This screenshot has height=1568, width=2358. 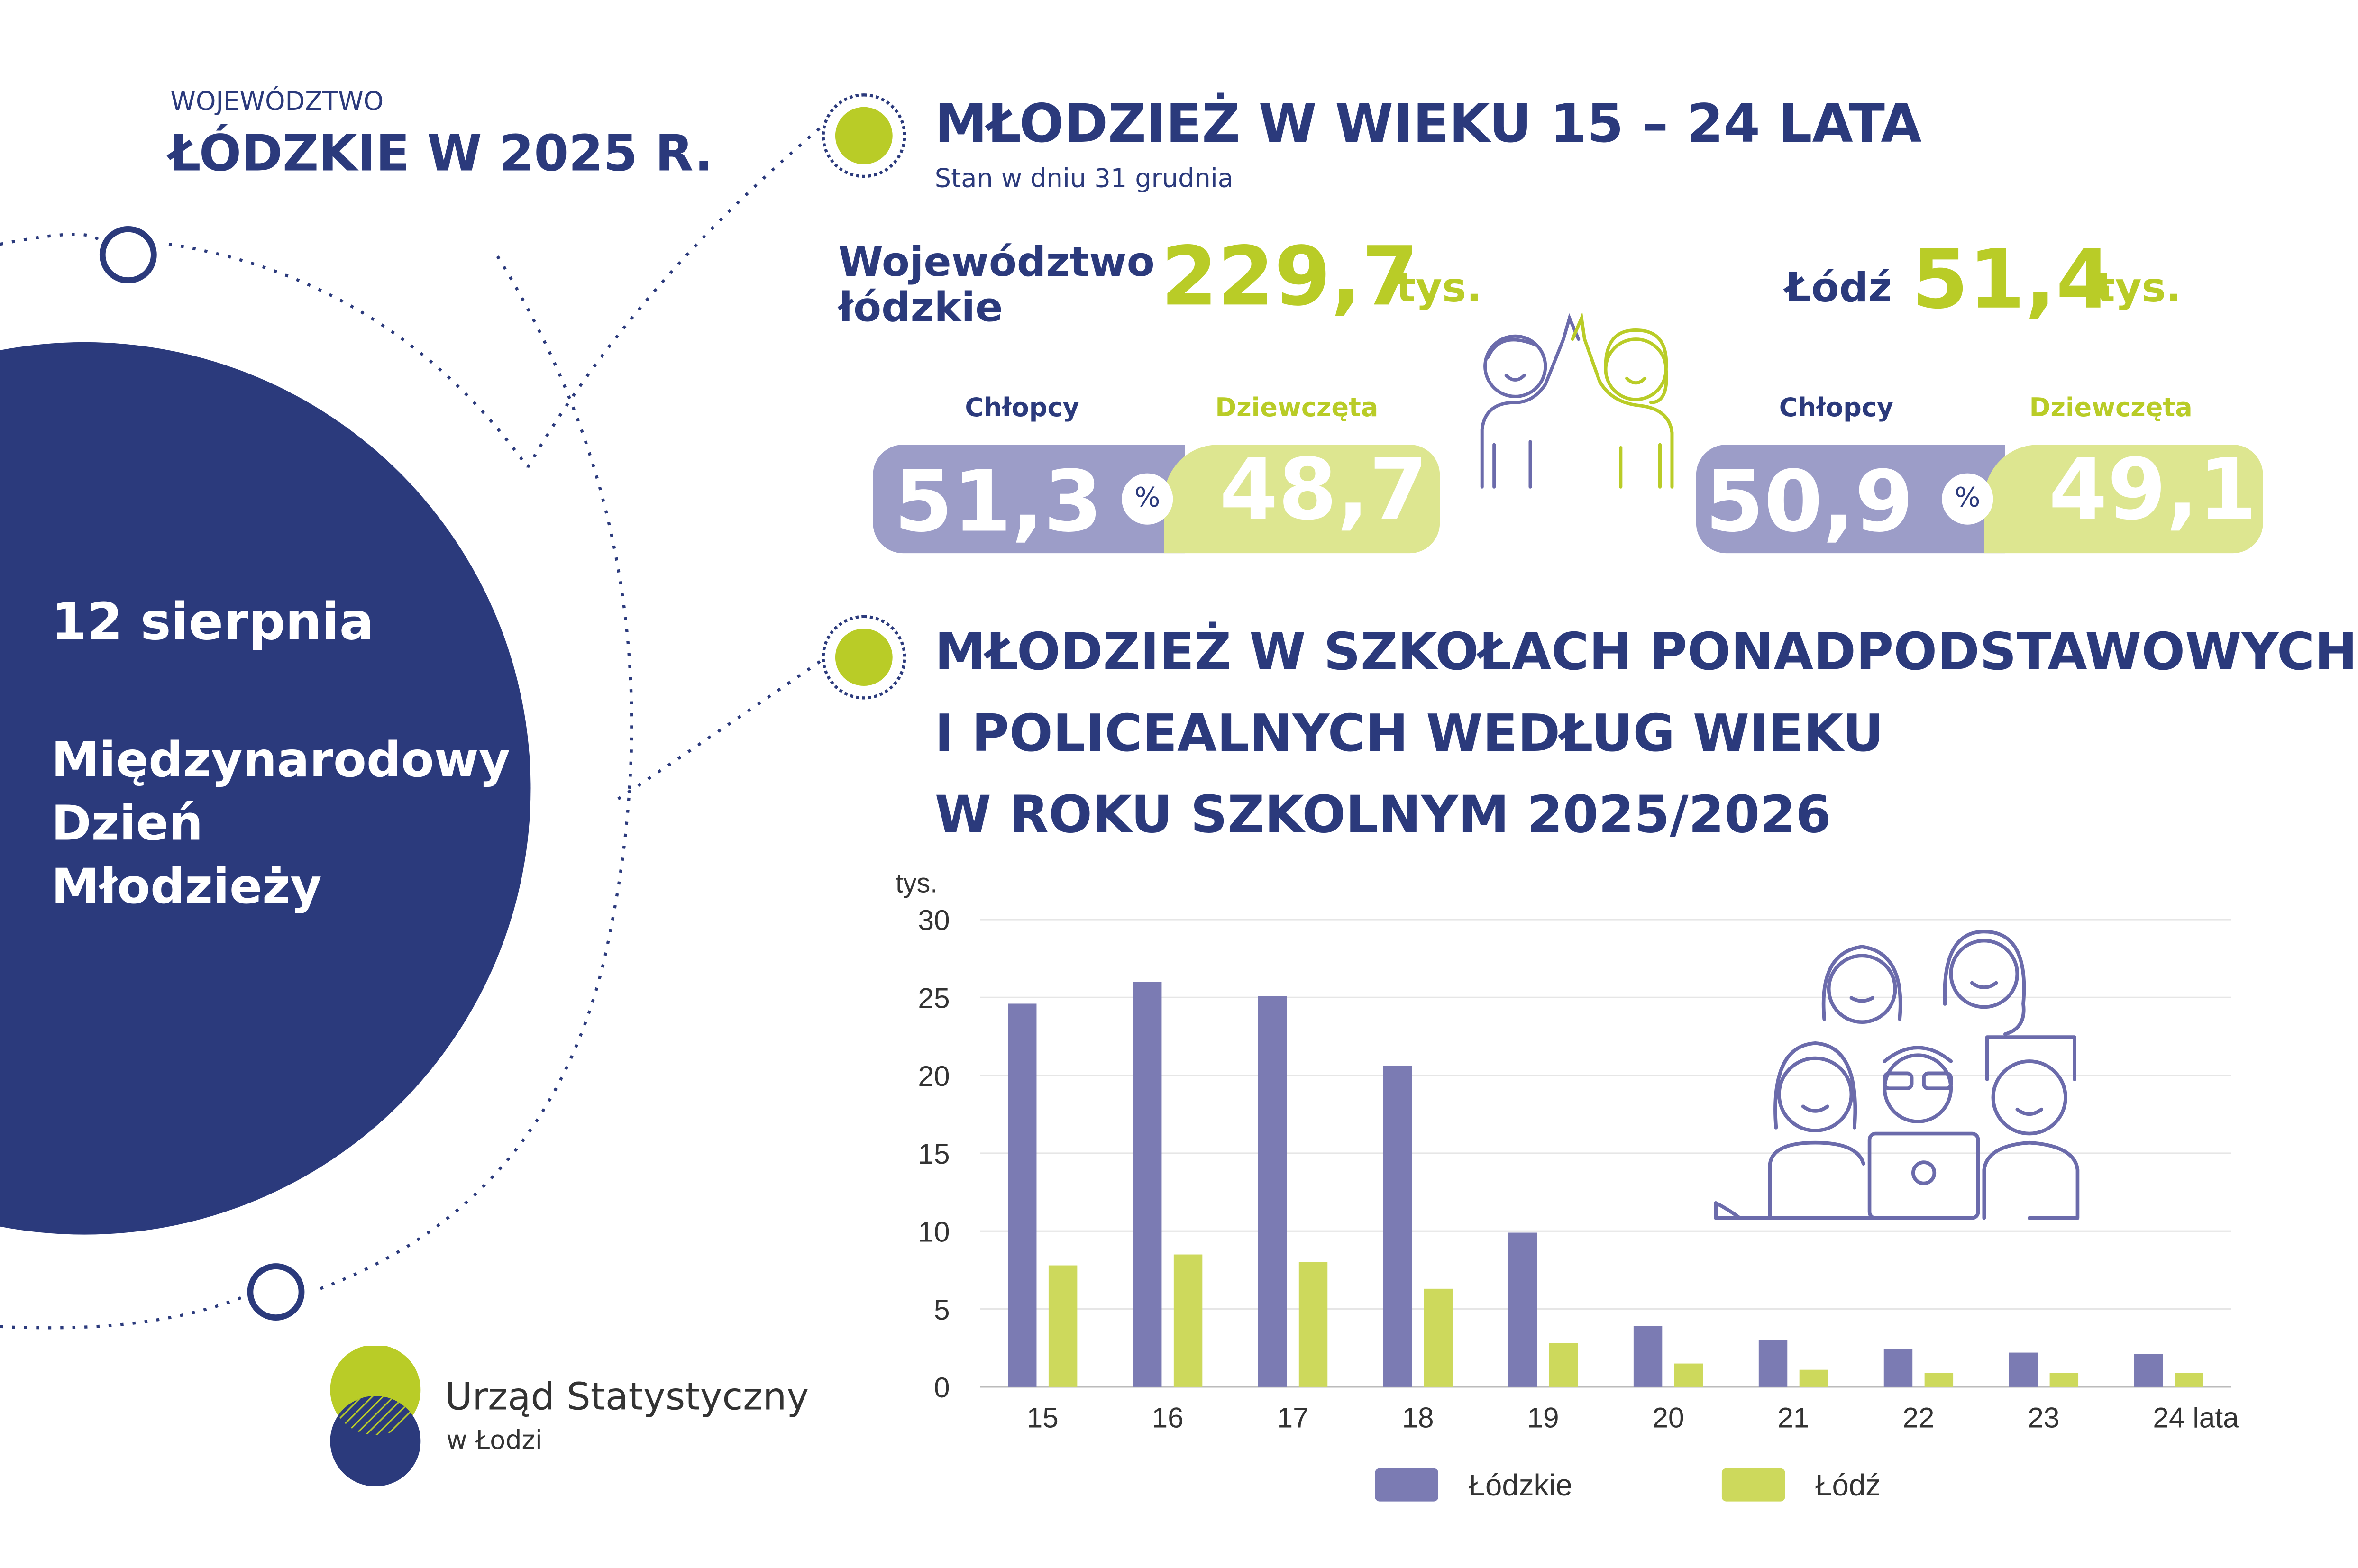 What do you see at coordinates (934, 920) in the screenshot?
I see `y-tick-label: 30` at bounding box center [934, 920].